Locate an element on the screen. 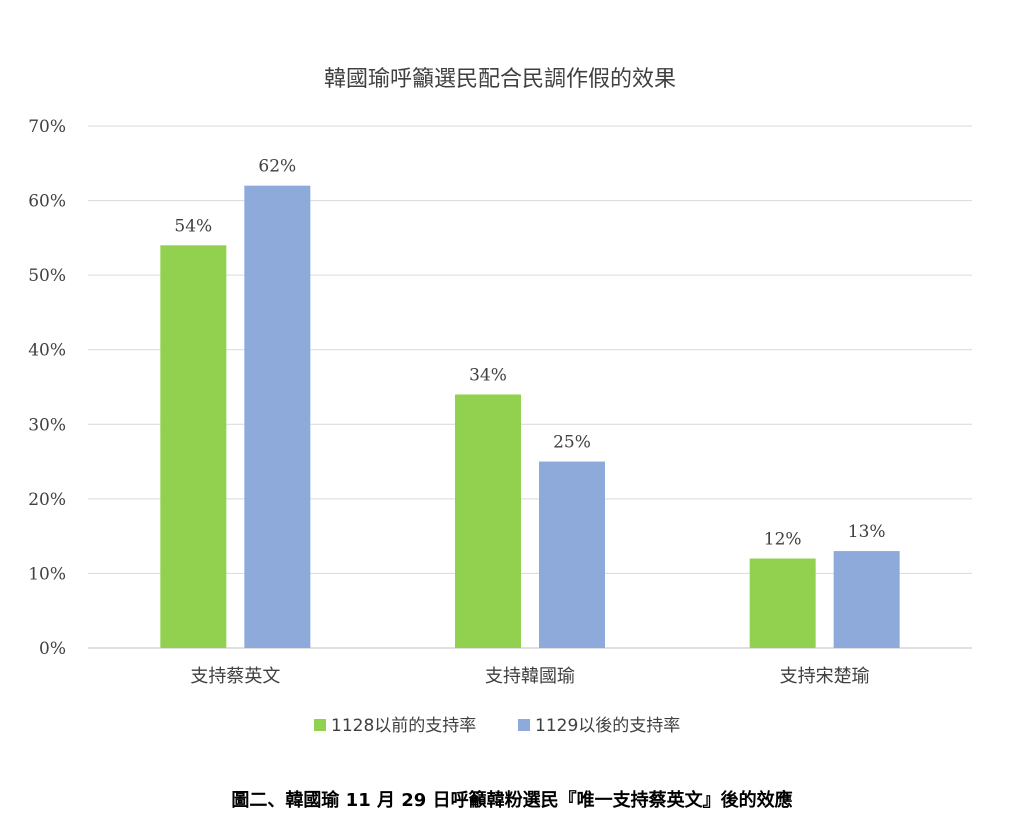  y-tick-label: 20% is located at coordinates (47, 500).